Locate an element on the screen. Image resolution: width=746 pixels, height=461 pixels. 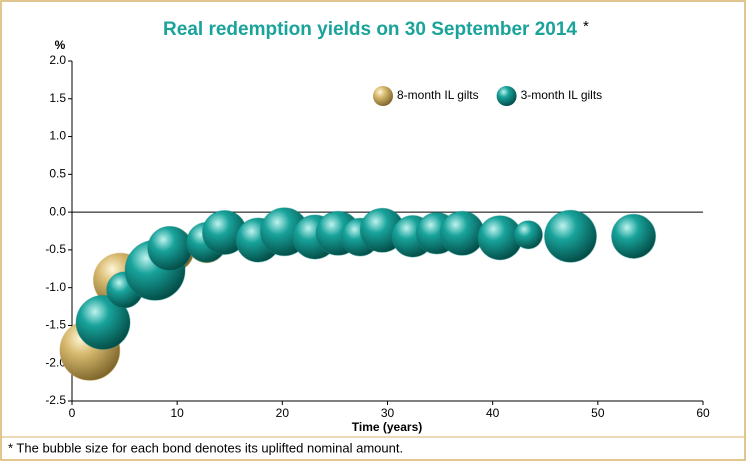
y-tick-label: 1.5 is located at coordinates (57, 98).